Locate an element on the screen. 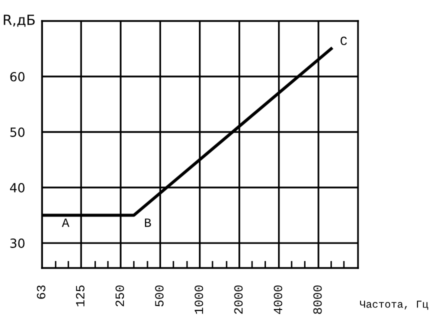 Image resolution: width=445 pixels, height=321 pixels. annotation: B is located at coordinates (148, 222).